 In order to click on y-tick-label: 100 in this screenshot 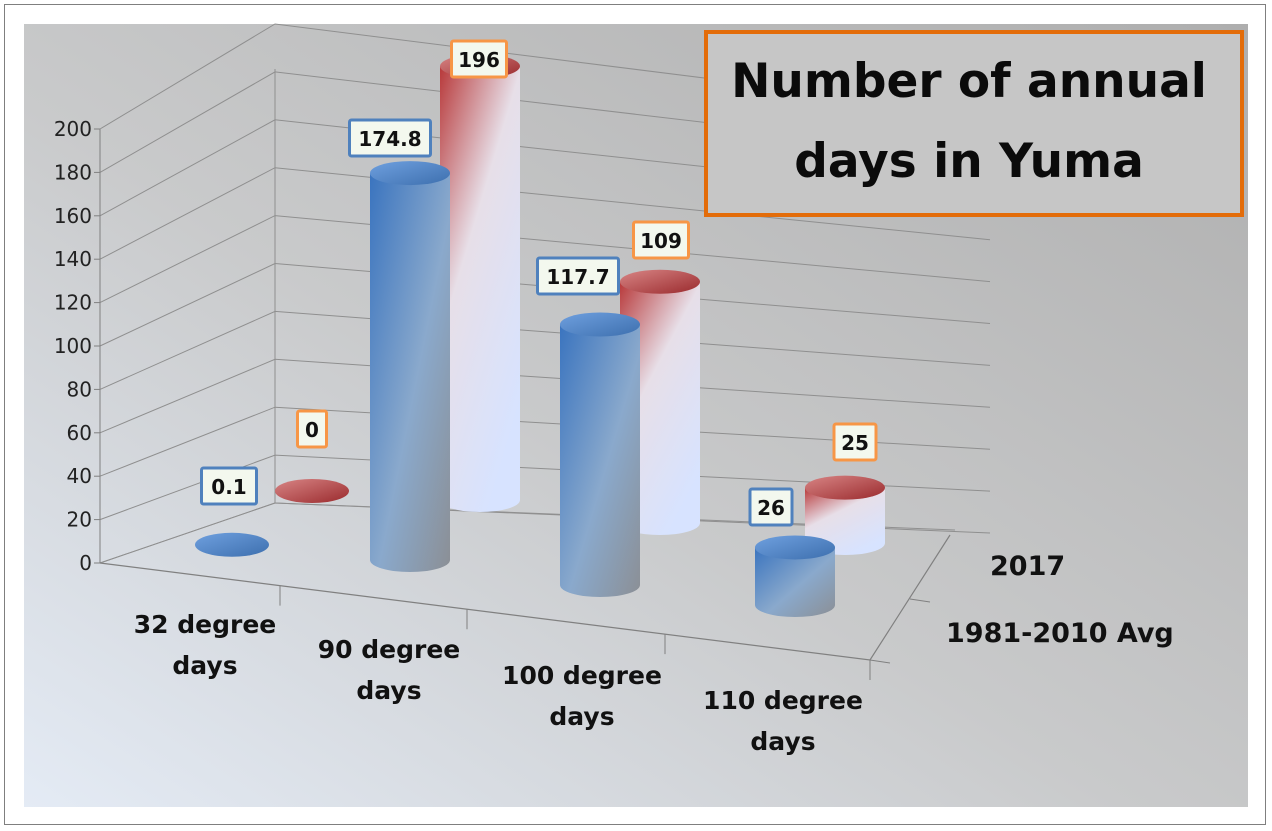, I will do `click(73, 346)`.